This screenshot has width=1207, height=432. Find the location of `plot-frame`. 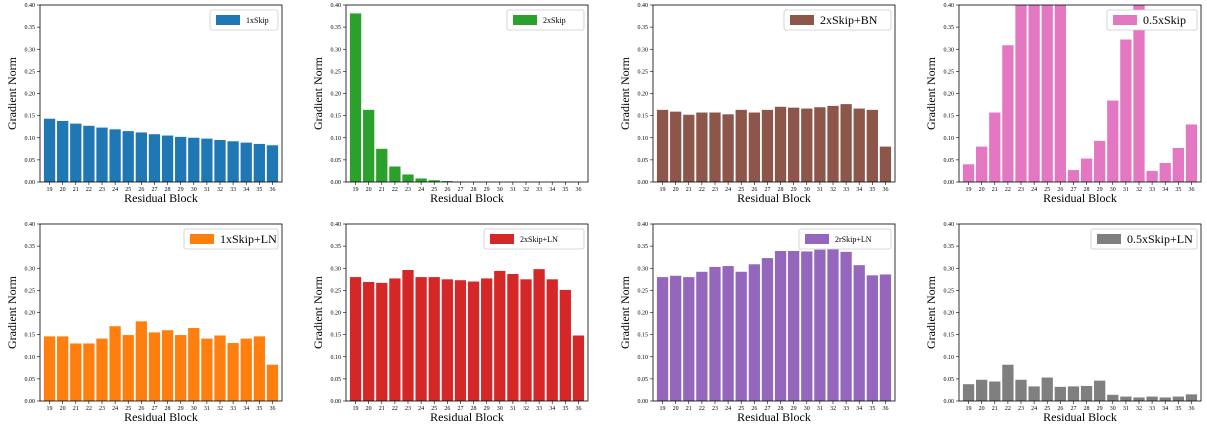

plot-frame is located at coordinates (161, 93).